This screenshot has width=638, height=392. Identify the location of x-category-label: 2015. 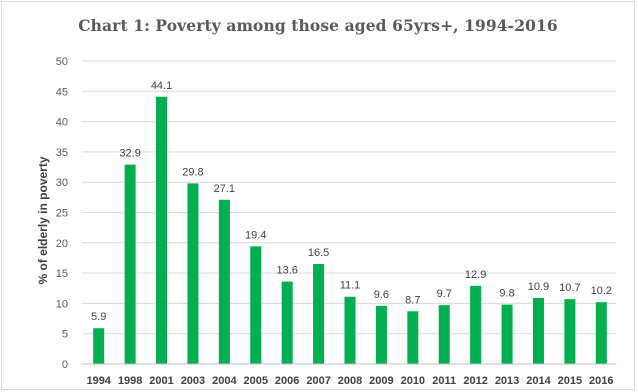
(570, 381).